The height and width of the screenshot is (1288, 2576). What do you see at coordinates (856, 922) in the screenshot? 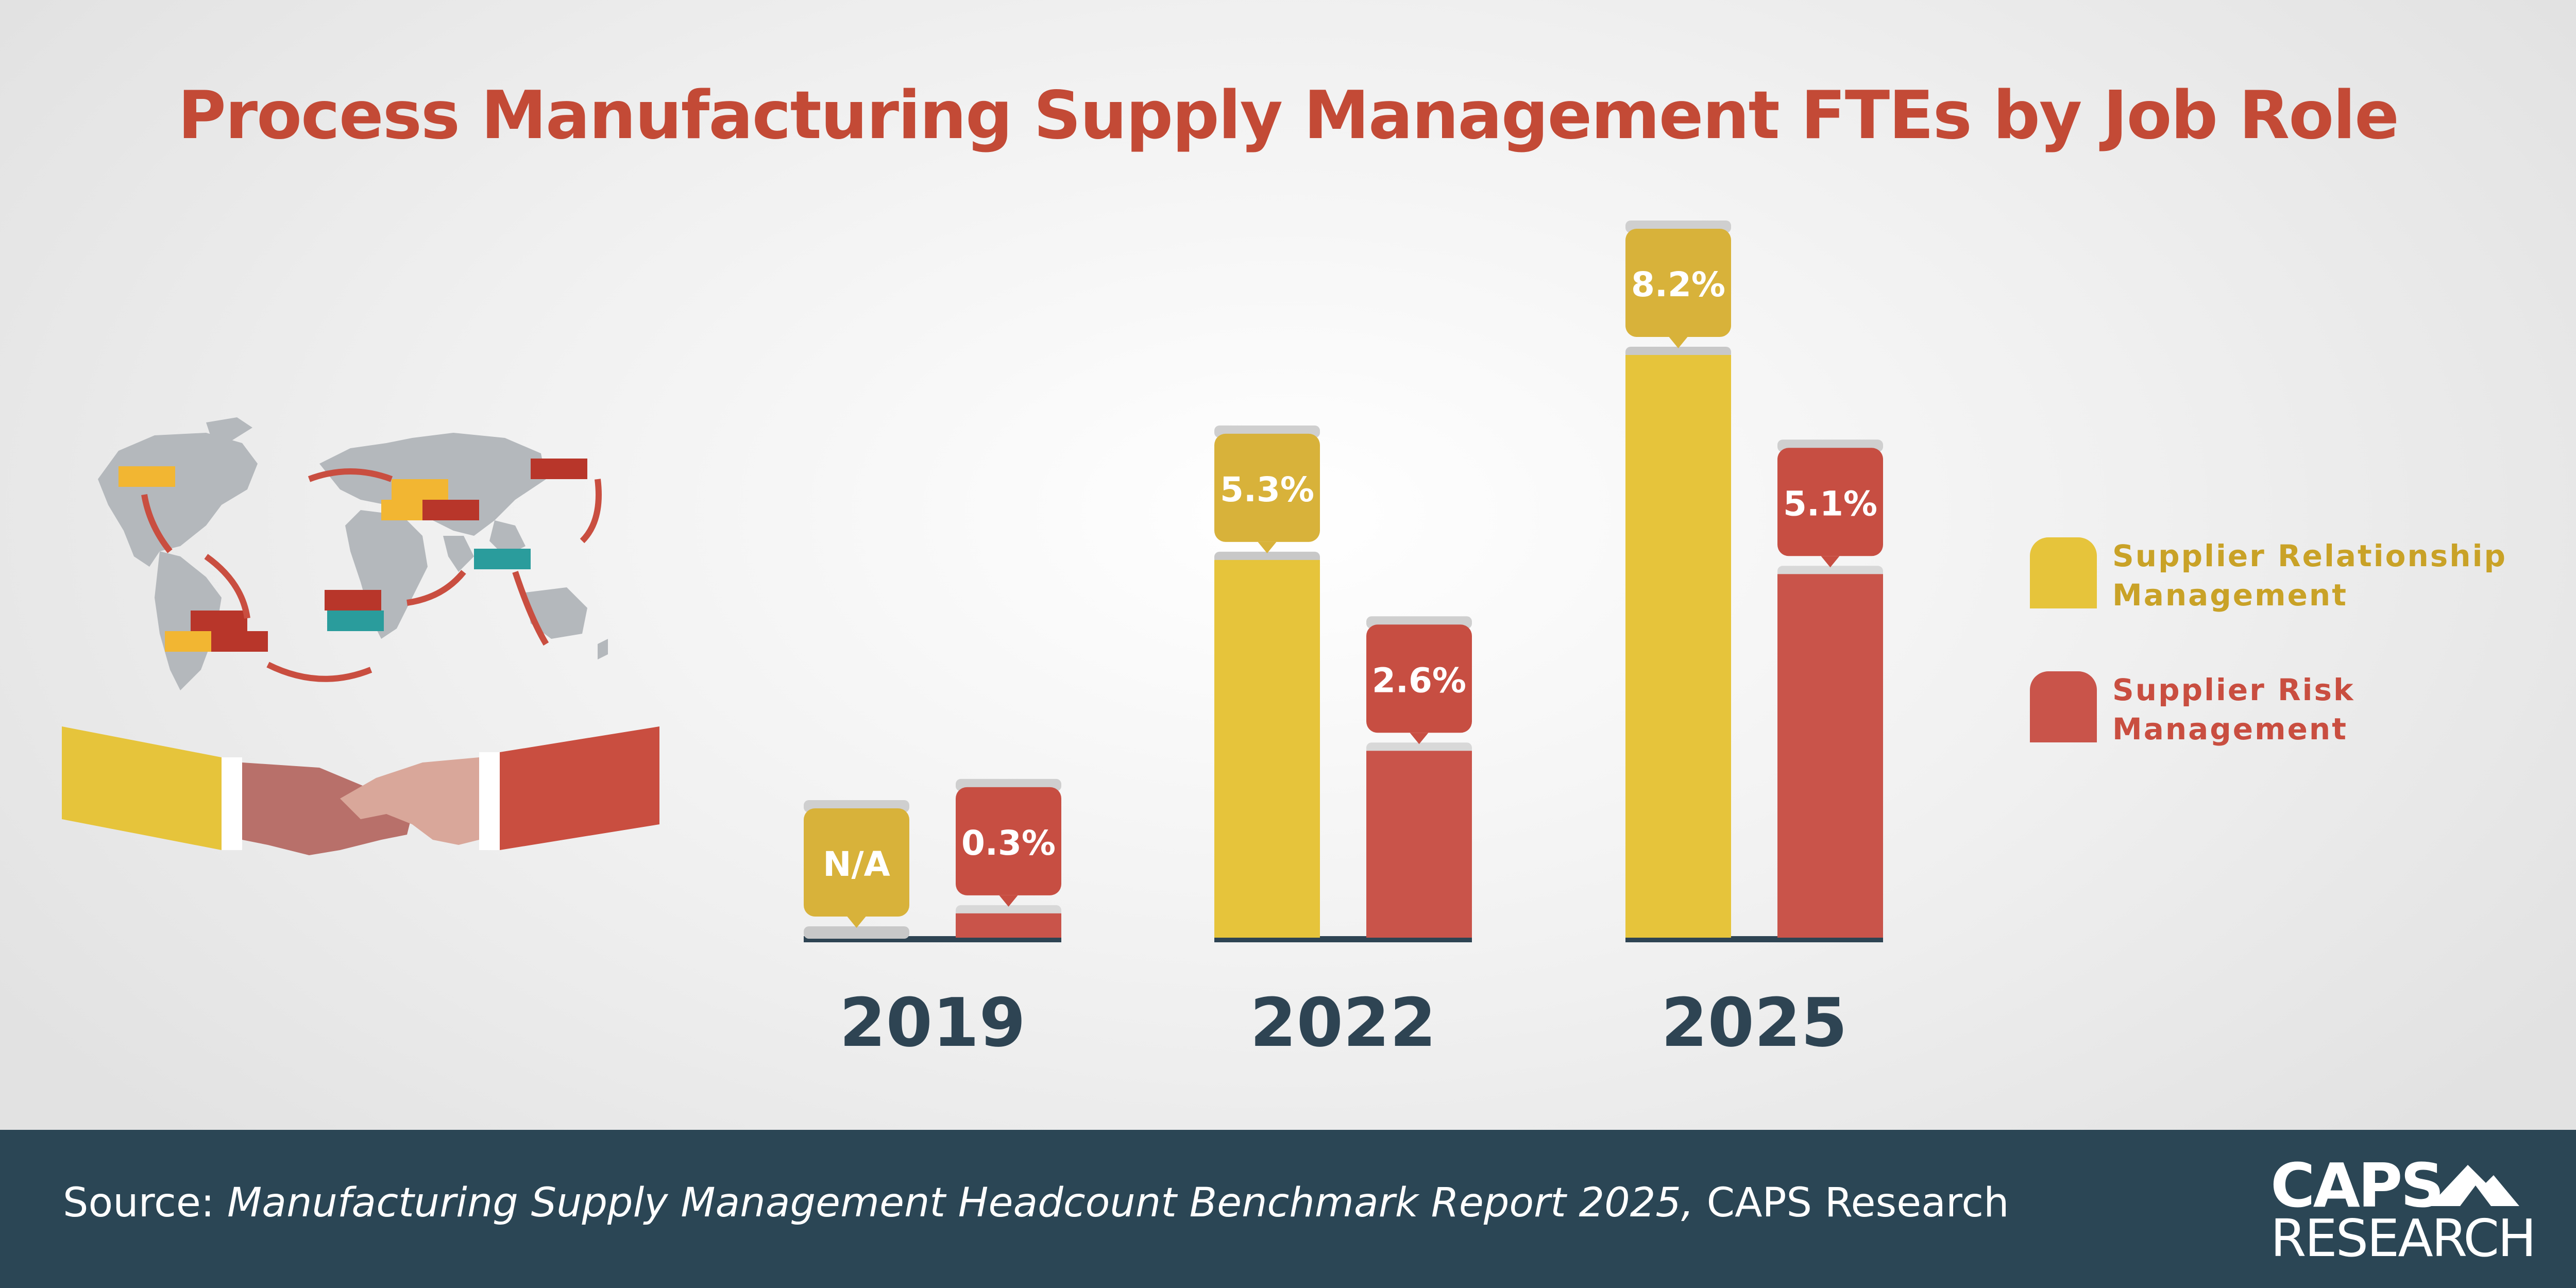
I see `value-label-pointer-srm-2019` at bounding box center [856, 922].